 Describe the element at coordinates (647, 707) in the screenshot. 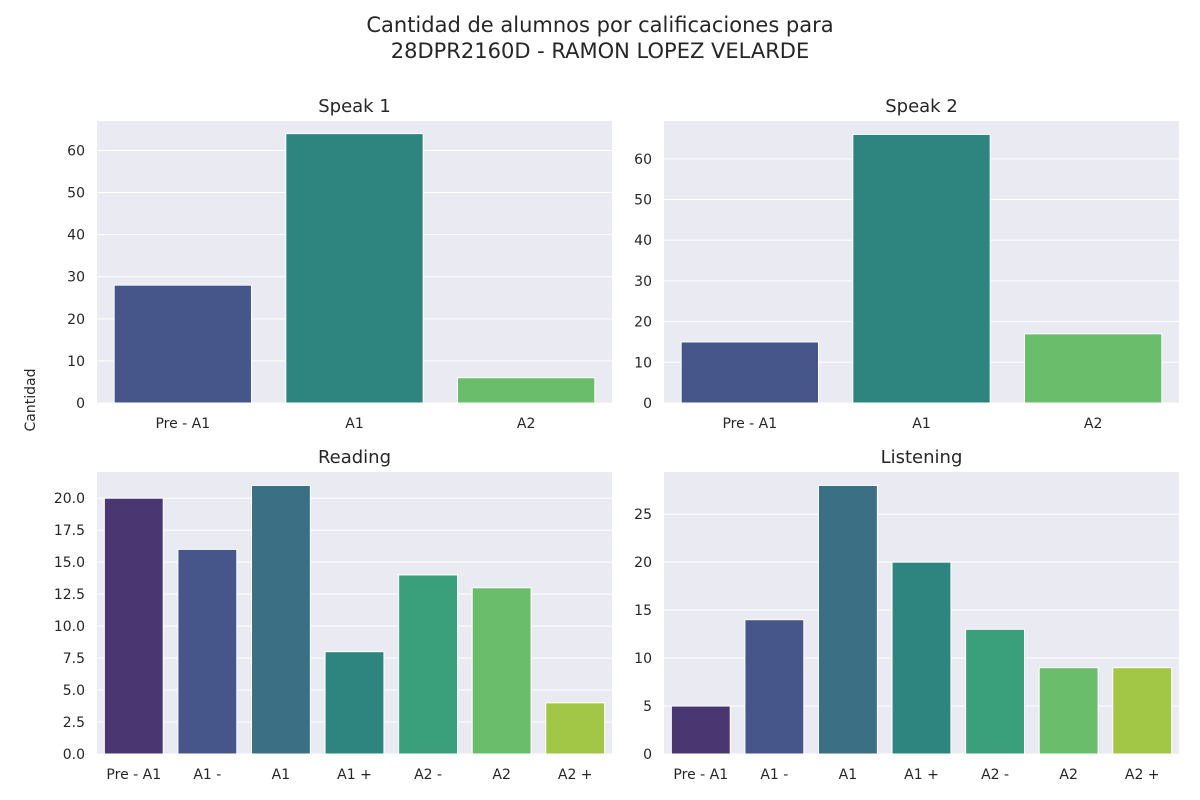

I see `y-tick-label: 5` at that location.